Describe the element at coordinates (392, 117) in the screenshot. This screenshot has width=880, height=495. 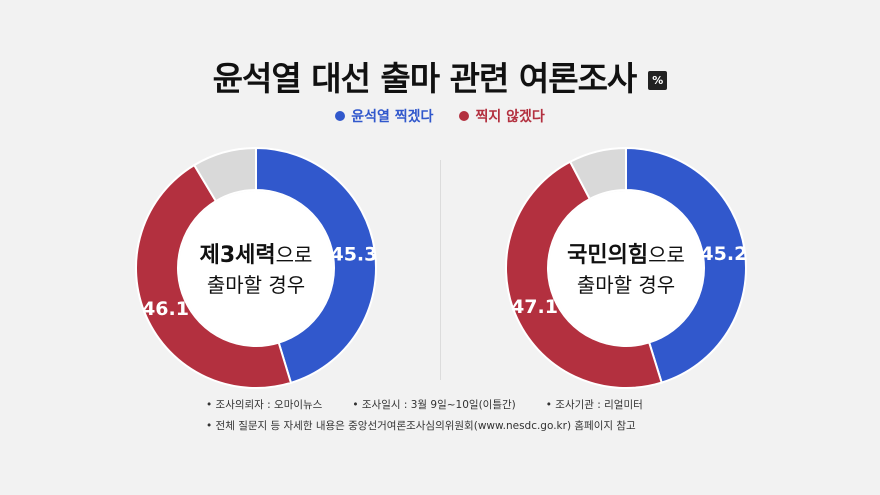
I see `legend-label-yes: 윤석열 찍겠다` at that location.